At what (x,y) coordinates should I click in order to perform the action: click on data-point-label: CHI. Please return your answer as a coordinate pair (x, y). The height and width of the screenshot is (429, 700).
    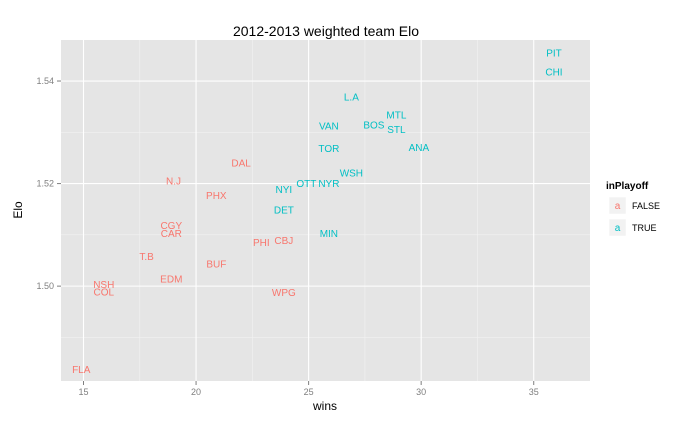
    Looking at the image, I should click on (553, 72).